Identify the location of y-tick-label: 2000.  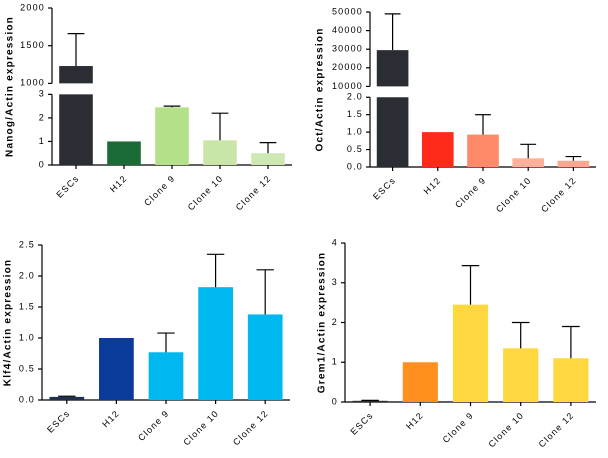
(32, 7).